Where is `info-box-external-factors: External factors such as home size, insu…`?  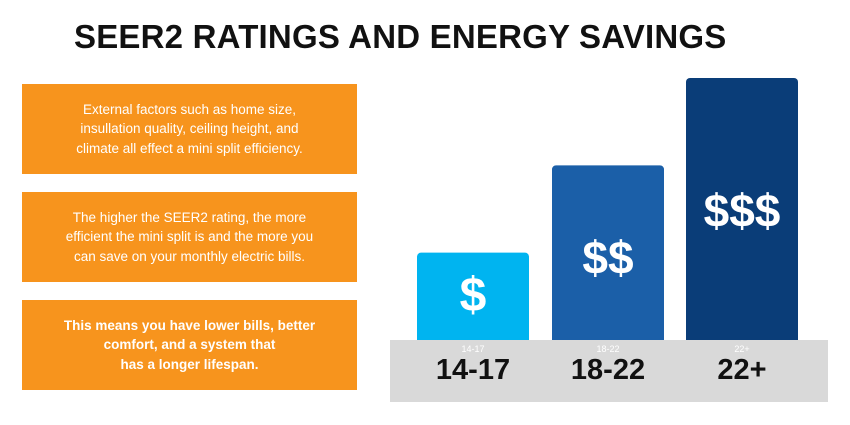 info-box-external-factors: External factors such as home size, insu… is located at coordinates (189, 129).